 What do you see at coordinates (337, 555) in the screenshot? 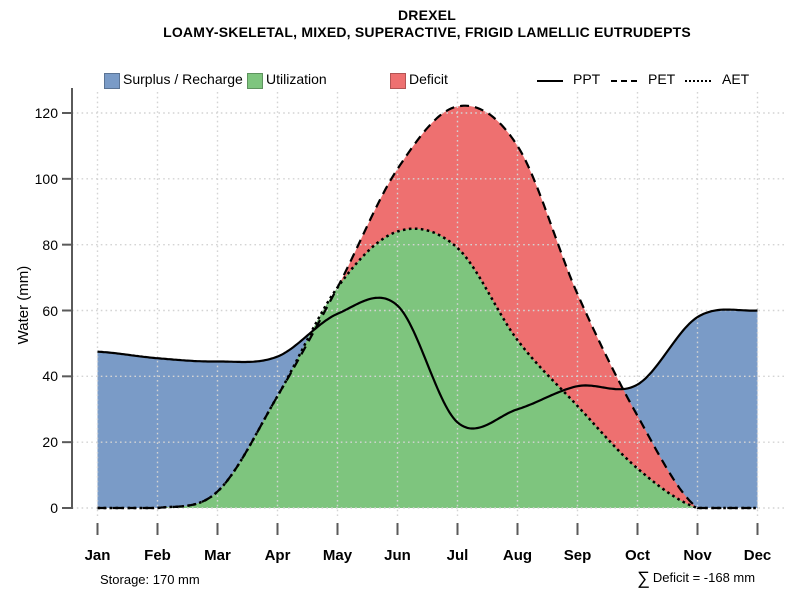
I see `x-tick-label: May` at bounding box center [337, 555].